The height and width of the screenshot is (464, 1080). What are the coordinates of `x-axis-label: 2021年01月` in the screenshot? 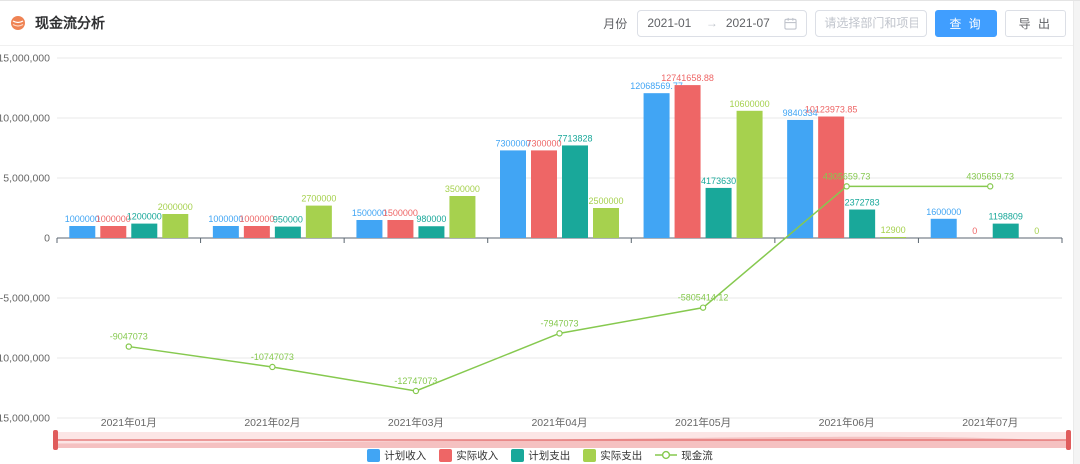 It's located at (129, 422).